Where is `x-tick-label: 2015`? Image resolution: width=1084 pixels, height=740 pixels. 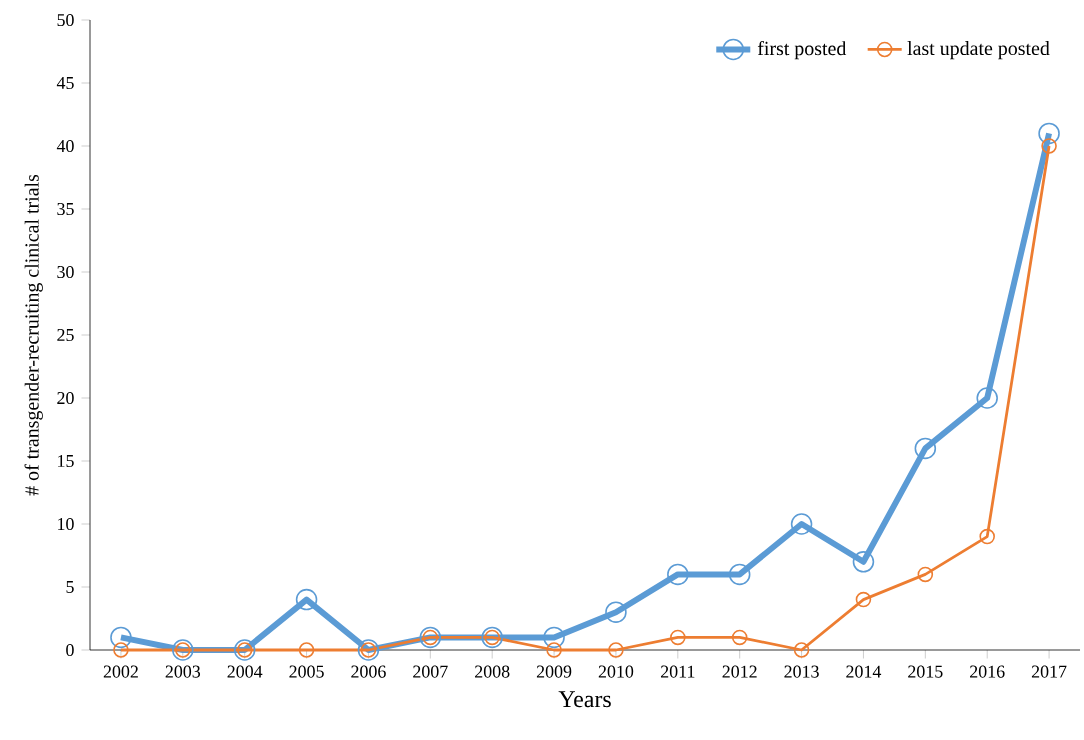
x-tick-label: 2015 is located at coordinates (925, 671).